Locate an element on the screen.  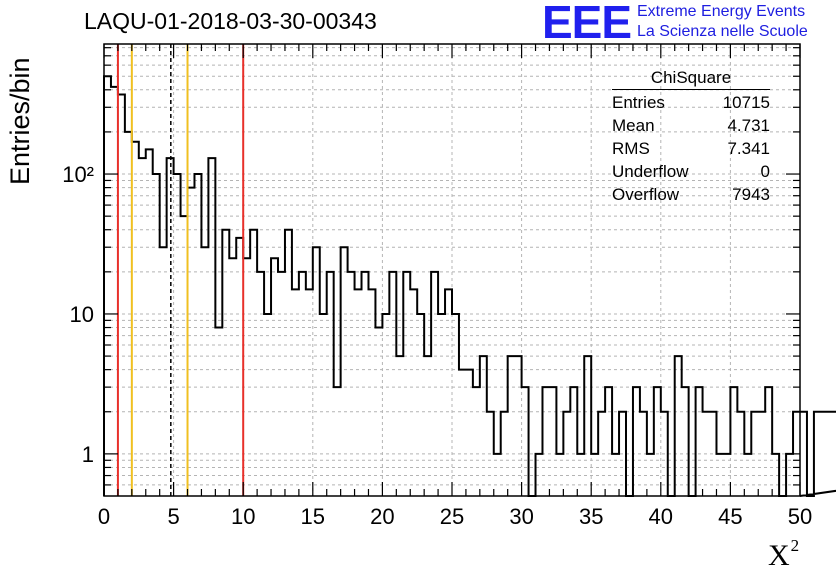
x-tick-label: 0 is located at coordinates (104, 516).